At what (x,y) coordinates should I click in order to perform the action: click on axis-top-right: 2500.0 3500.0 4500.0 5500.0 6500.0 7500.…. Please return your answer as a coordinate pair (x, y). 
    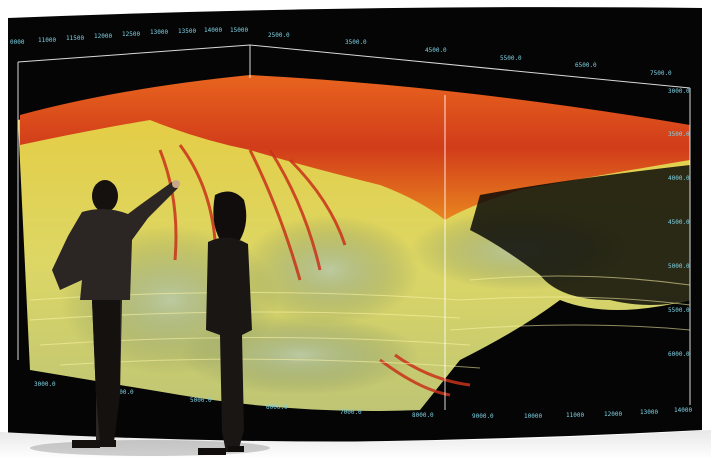
    Looking at the image, I should click on (470, 54).